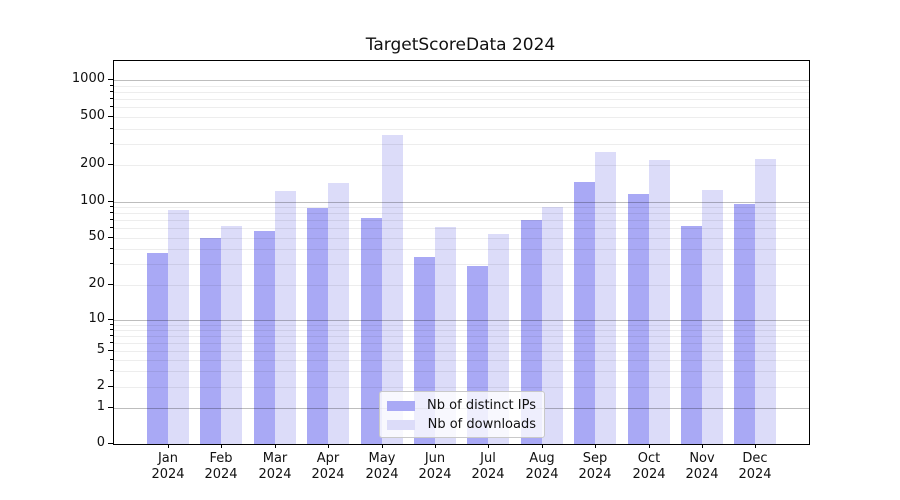 The image size is (900, 500). Describe the element at coordinates (92, 163) in the screenshot. I see `y-tick-label: 200` at that location.